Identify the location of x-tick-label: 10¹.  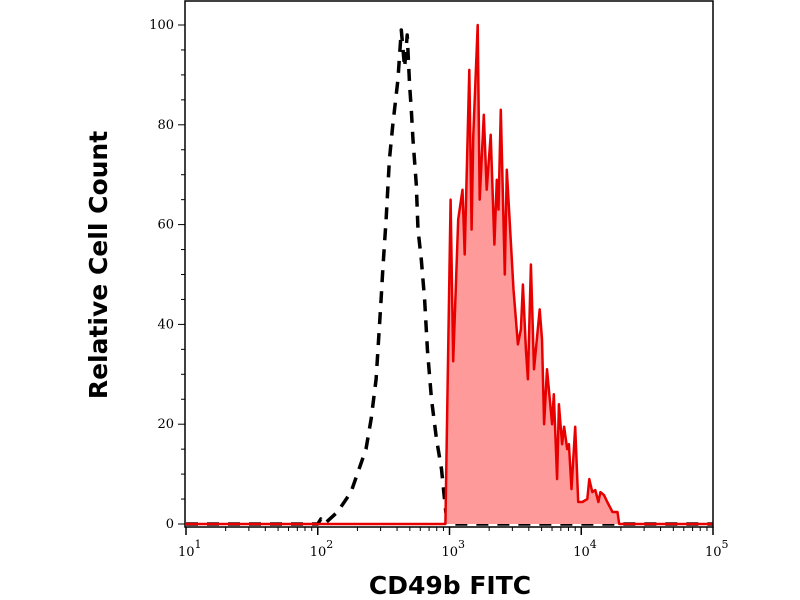
(190, 549).